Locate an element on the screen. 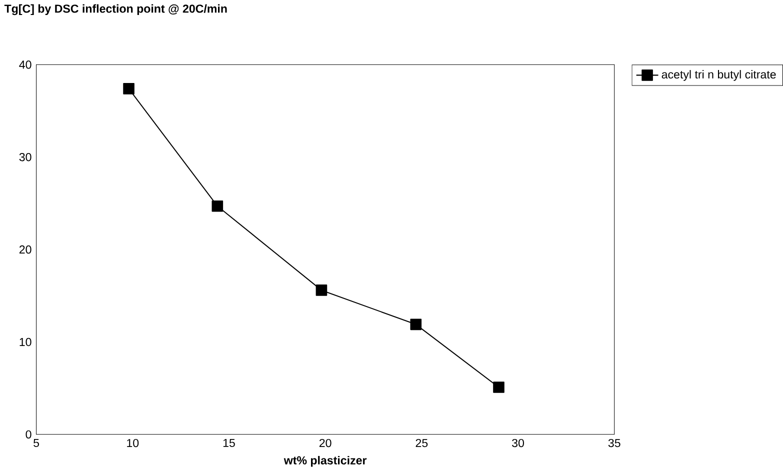 The image size is (783, 471). y-tick-label: 10 is located at coordinates (26, 342).